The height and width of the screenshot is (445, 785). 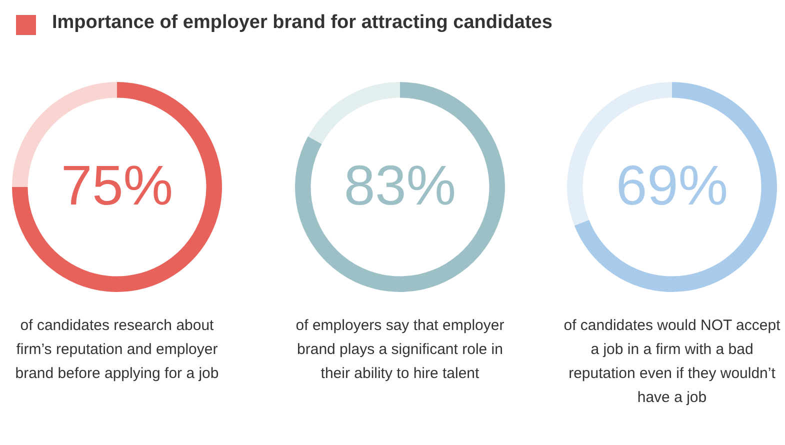 What do you see at coordinates (117, 350) in the screenshot?
I see `text: of candidates research about firm’s reputation and employer brand before applying for a job` at bounding box center [117, 350].